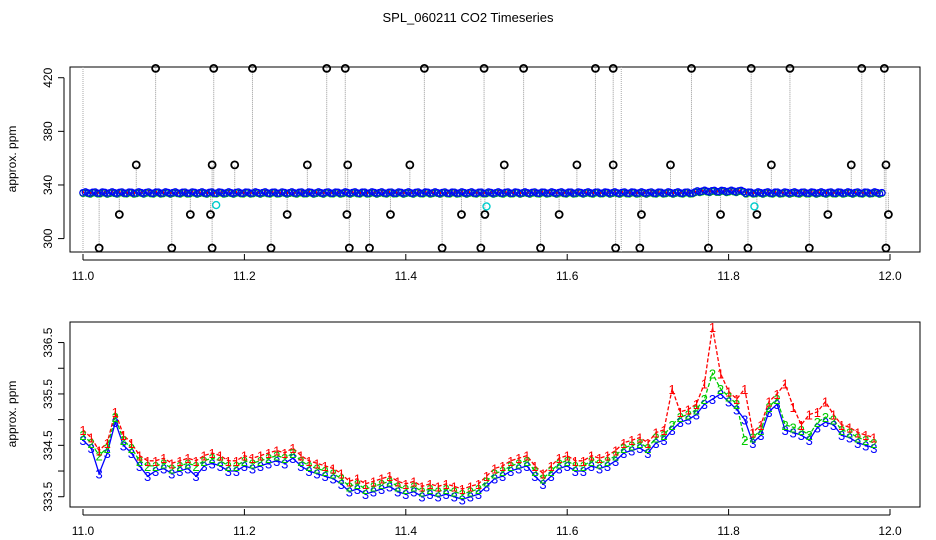 Image resolution: width=936 pixels, height=540 pixels. I want to click on bottom-y-tick-label: 334.5, so click(48, 445).